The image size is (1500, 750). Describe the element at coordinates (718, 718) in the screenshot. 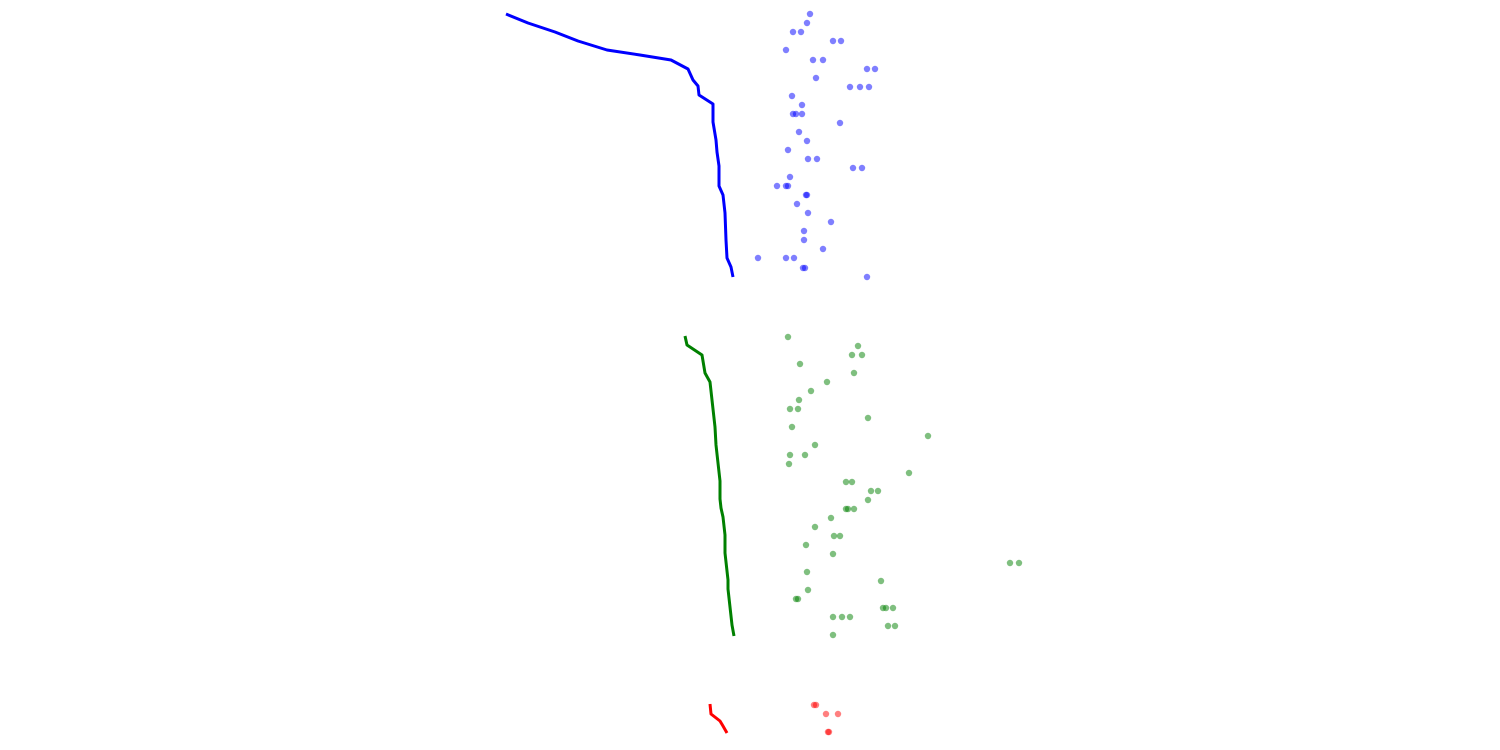

I see `series-3-line` at that location.